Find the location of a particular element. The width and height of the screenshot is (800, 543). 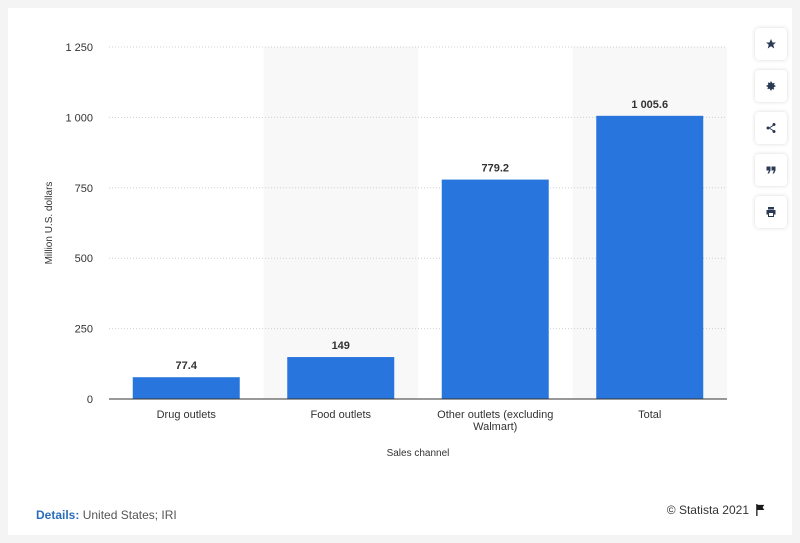

star-icon is located at coordinates (771, 44).